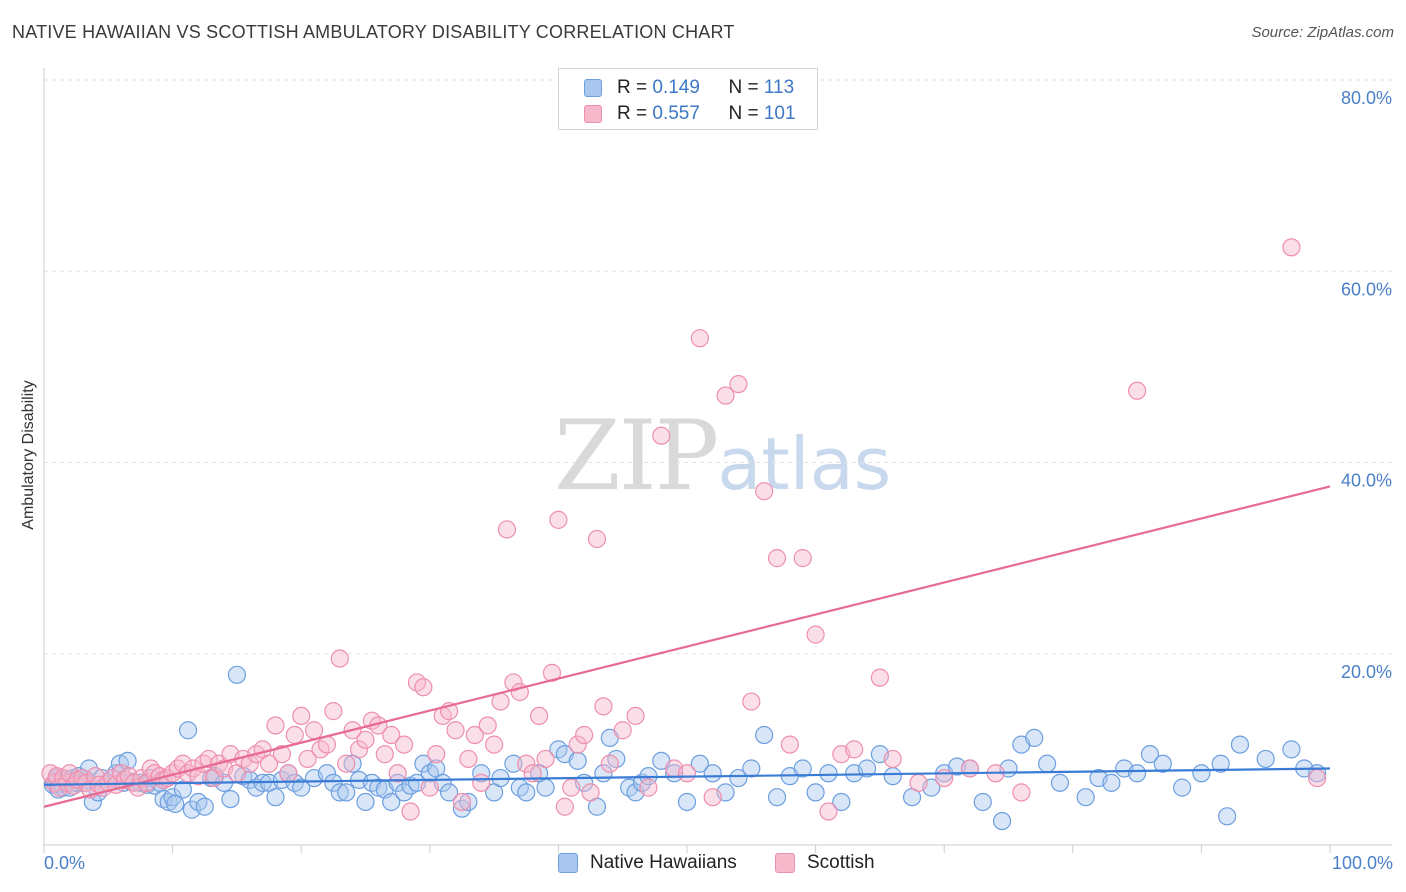  Describe the element at coordinates (706, 114) in the screenshot. I see `legend-text: R = 0.557 N = 101` at that location.